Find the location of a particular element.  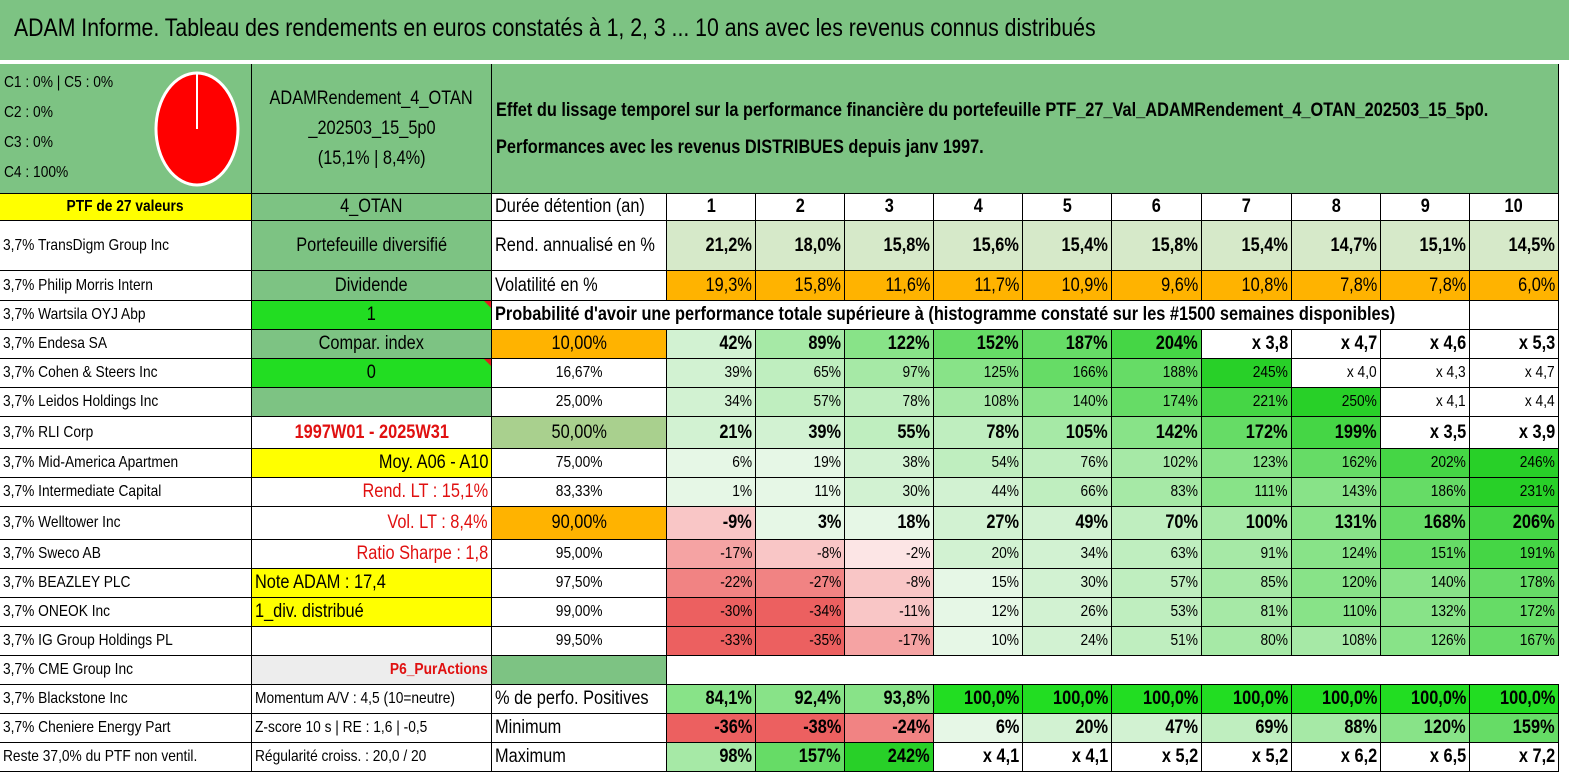

portfolio-size-label-text: PTF de 27 valeurs is located at coordinates (125, 206).